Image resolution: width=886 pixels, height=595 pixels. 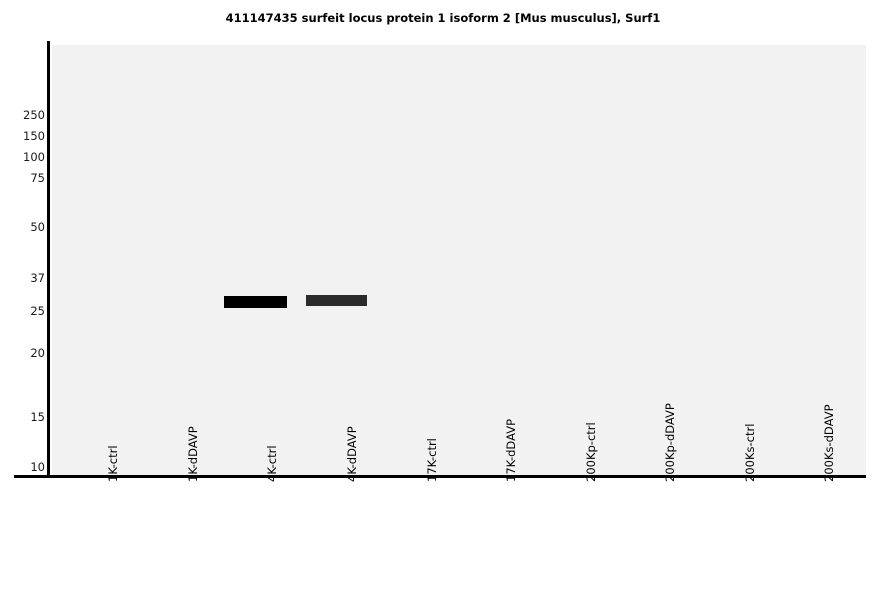 I want to click on x-axis-tick-label: 200Kp-dDAVP, so click(x=670, y=442).